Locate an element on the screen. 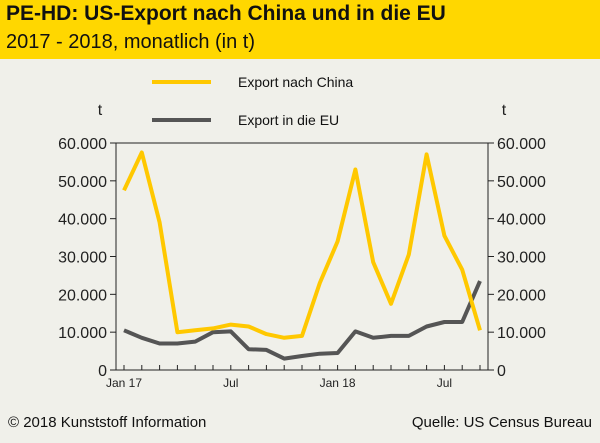  y-tick-label-left: 30.000 is located at coordinates (82, 258).